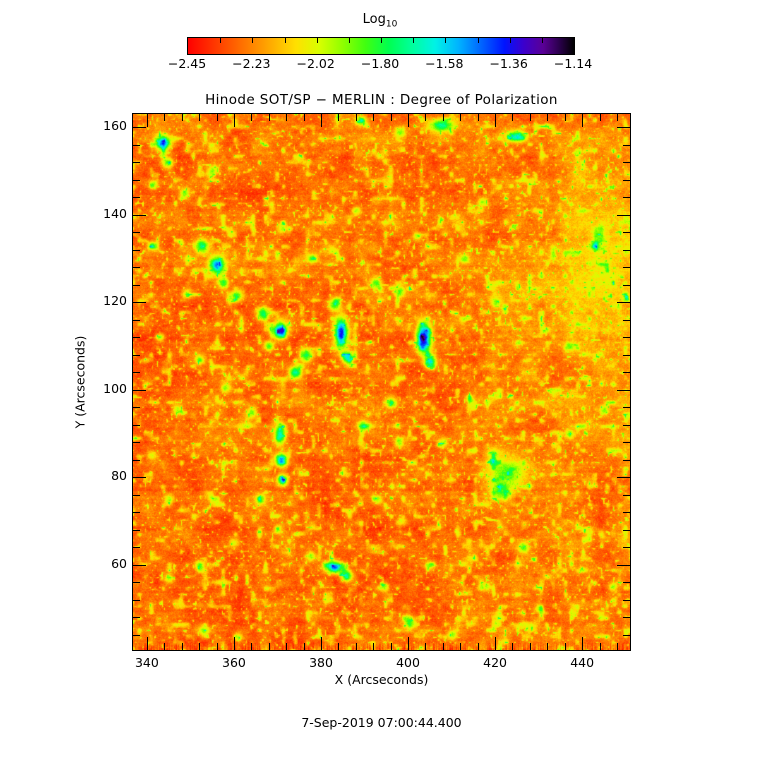  I want to click on y-tick-label: 160, so click(115, 126).